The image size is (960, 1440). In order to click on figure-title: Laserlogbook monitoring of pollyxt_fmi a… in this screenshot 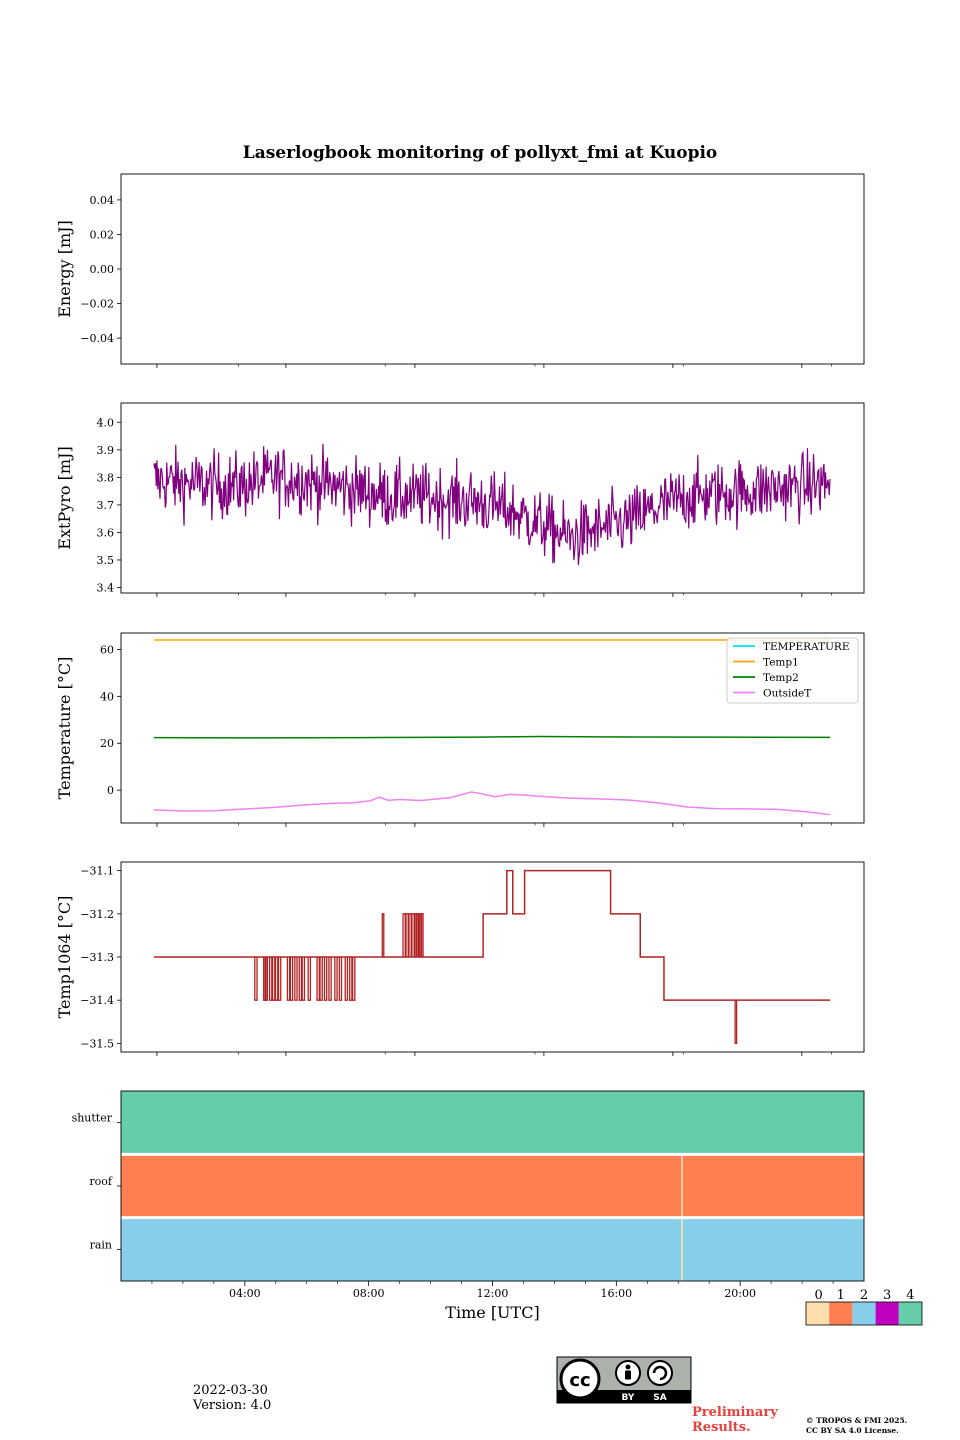, I will do `click(480, 153)`.